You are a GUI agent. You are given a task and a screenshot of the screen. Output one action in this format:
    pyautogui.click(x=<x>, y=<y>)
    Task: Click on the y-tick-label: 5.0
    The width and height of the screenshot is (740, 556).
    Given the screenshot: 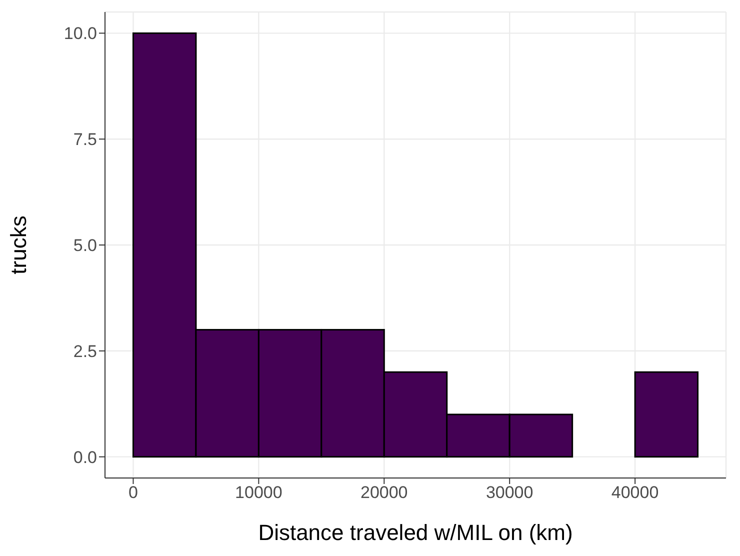 What is the action you would take?
    pyautogui.click(x=85, y=246)
    